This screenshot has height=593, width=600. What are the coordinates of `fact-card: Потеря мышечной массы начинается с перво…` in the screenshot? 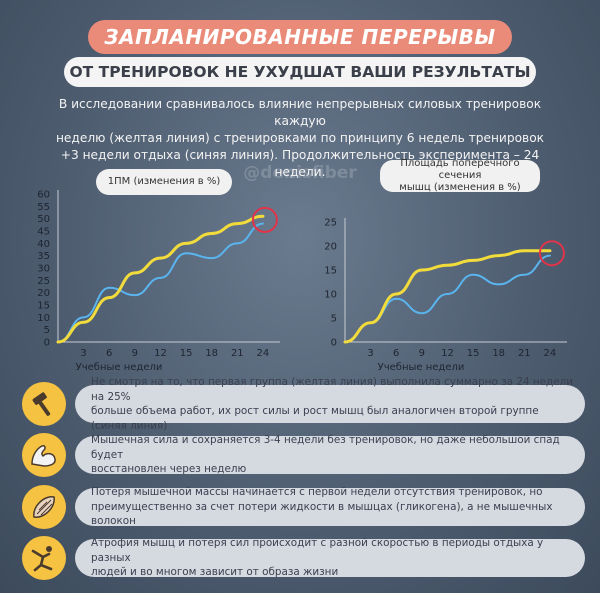 It's located at (330, 507).